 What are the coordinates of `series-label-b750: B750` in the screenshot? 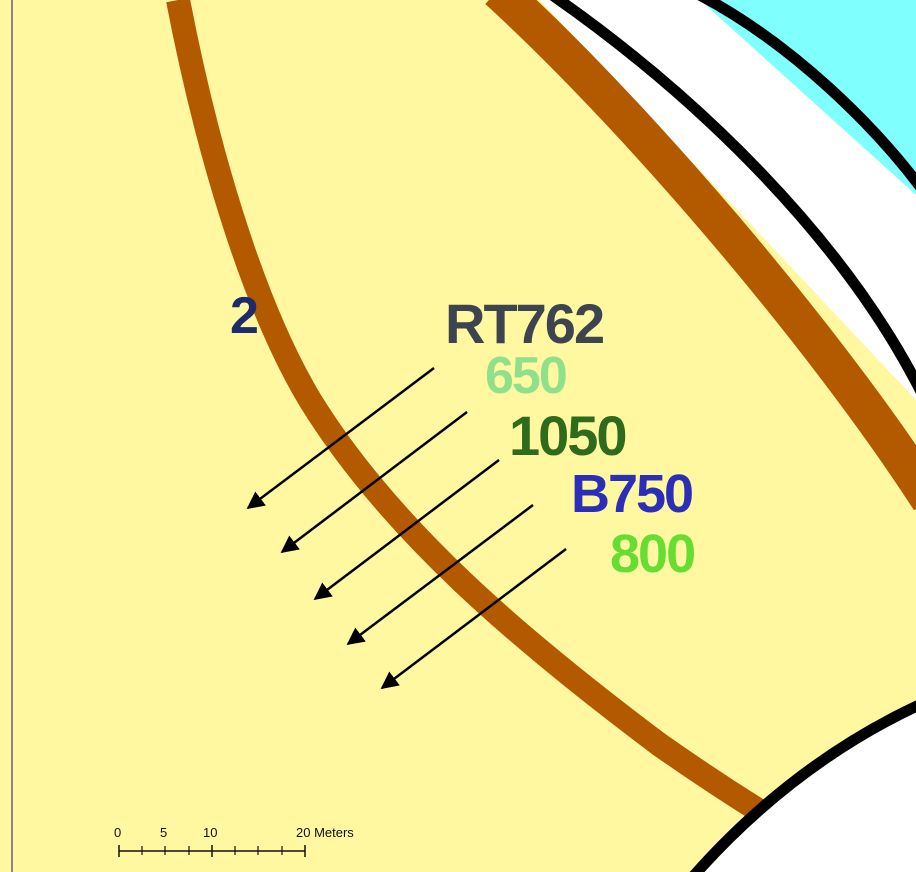 It's located at (631, 494).